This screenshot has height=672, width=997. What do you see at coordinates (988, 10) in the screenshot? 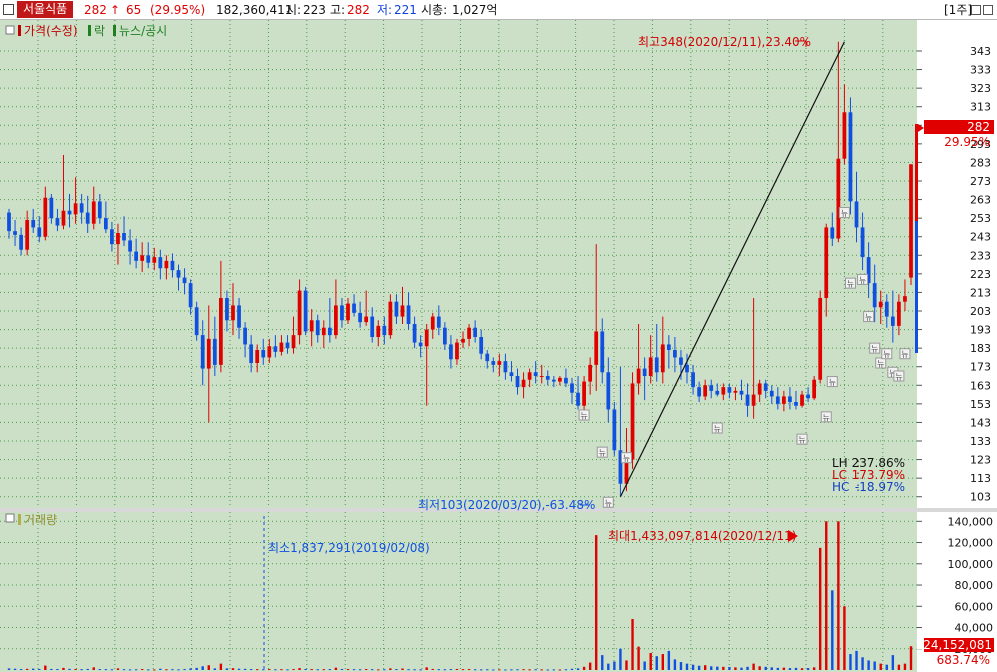
I see `maximize-icon` at bounding box center [988, 10].